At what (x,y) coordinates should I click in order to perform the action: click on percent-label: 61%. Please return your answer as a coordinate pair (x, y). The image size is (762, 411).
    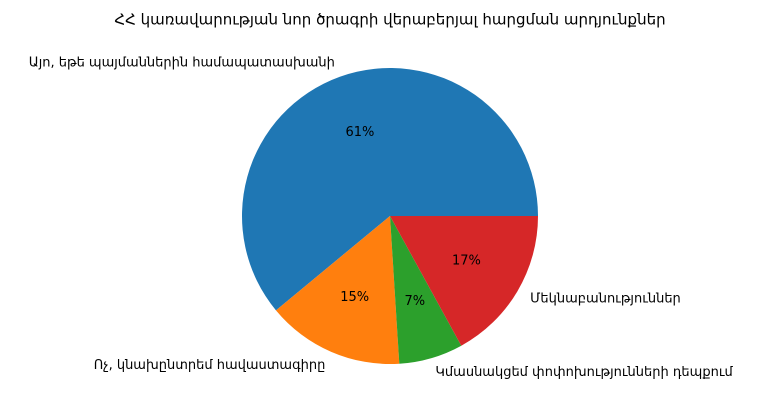
    Looking at the image, I should click on (359, 132).